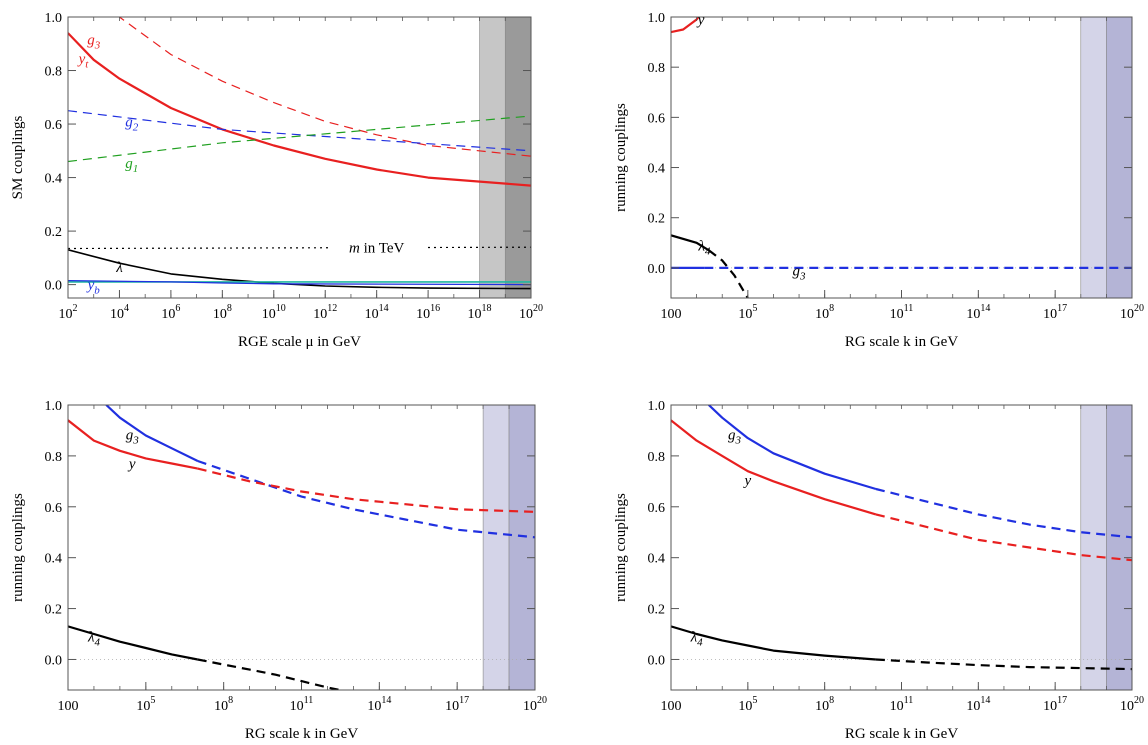 This screenshot has height=745, width=1148. Describe the element at coordinates (119, 312) in the screenshot. I see `x-tick-label: 10⁴` at that location.